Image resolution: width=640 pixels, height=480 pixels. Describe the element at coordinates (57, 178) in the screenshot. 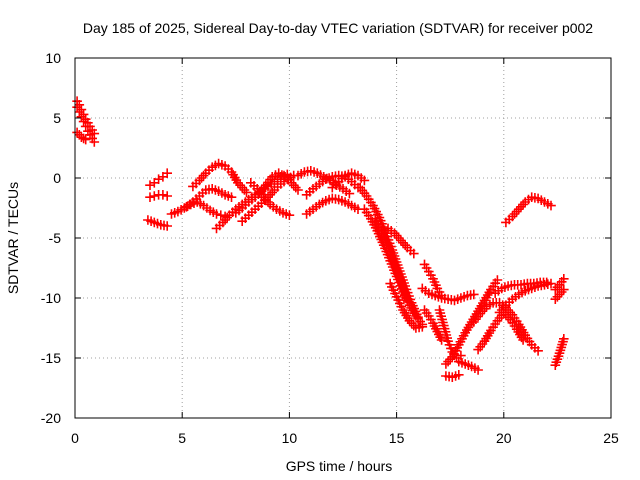

I see `y-tick-label: 0` at that location.